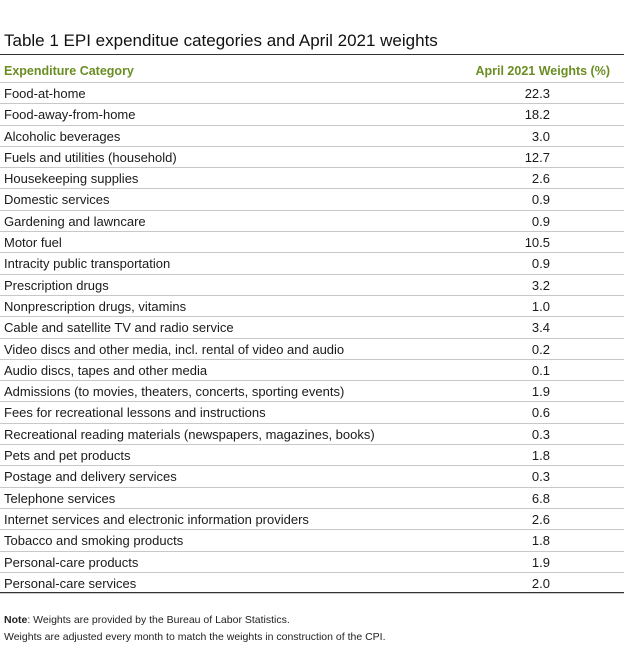  Describe the element at coordinates (537, 93) in the screenshot. I see `weight-cell: 22.3` at that location.